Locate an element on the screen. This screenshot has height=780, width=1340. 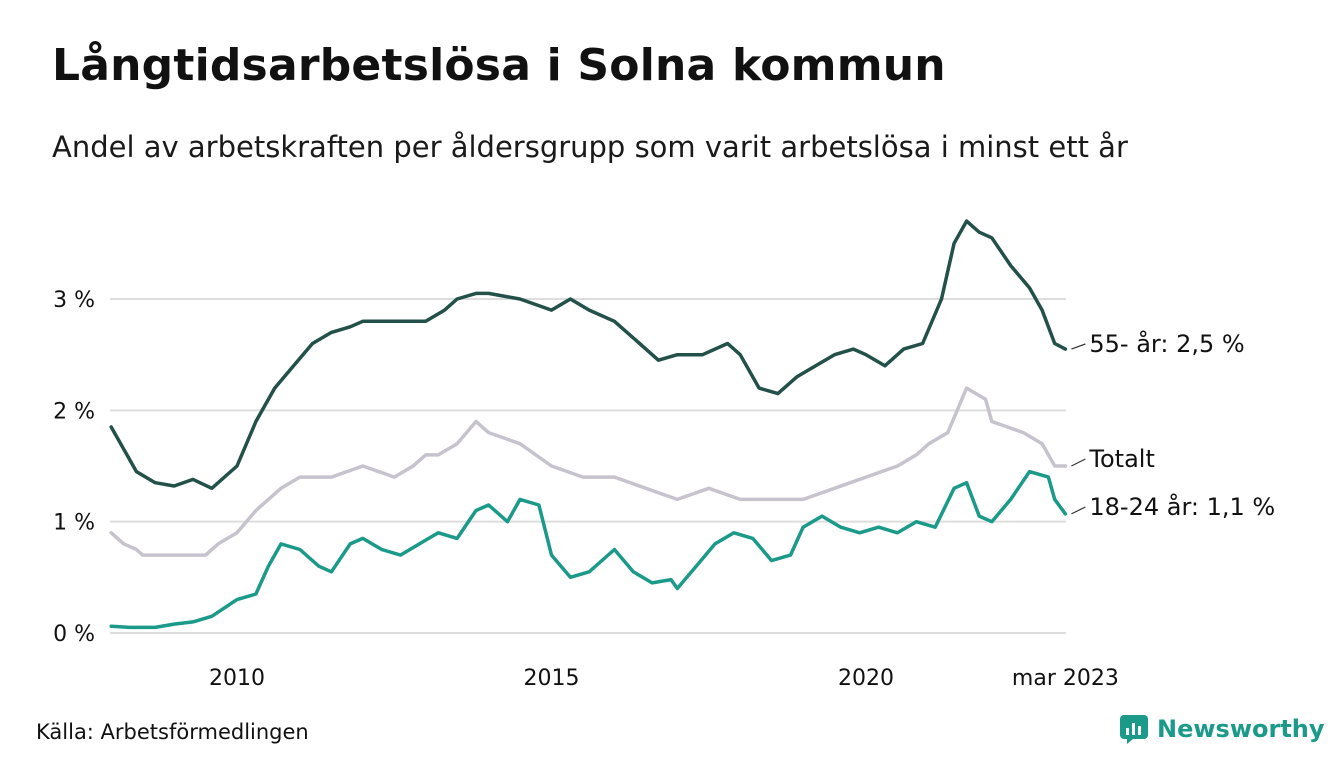
series-end-label: Totalt is located at coordinates (1121, 459).